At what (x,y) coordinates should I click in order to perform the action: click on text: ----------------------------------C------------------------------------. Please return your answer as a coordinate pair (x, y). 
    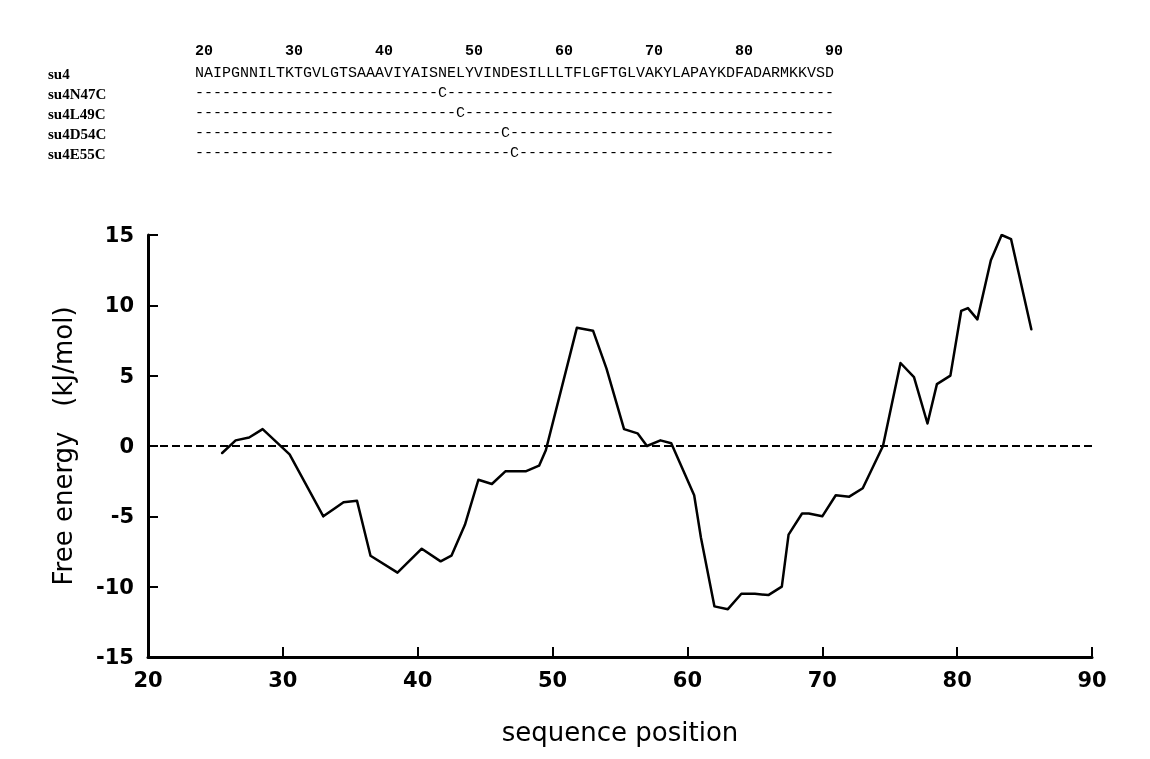
    Looking at the image, I should click on (515, 133).